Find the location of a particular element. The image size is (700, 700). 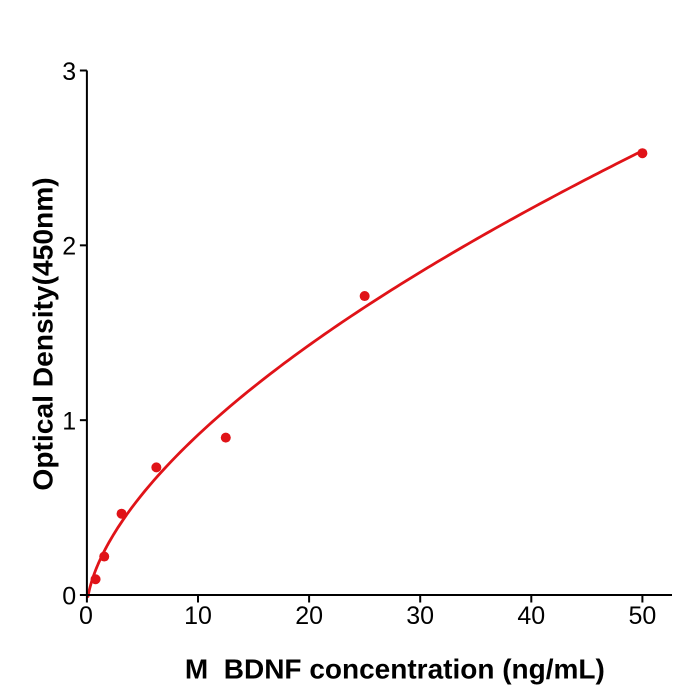

svg-text: 40 is located at coordinates (531, 616).